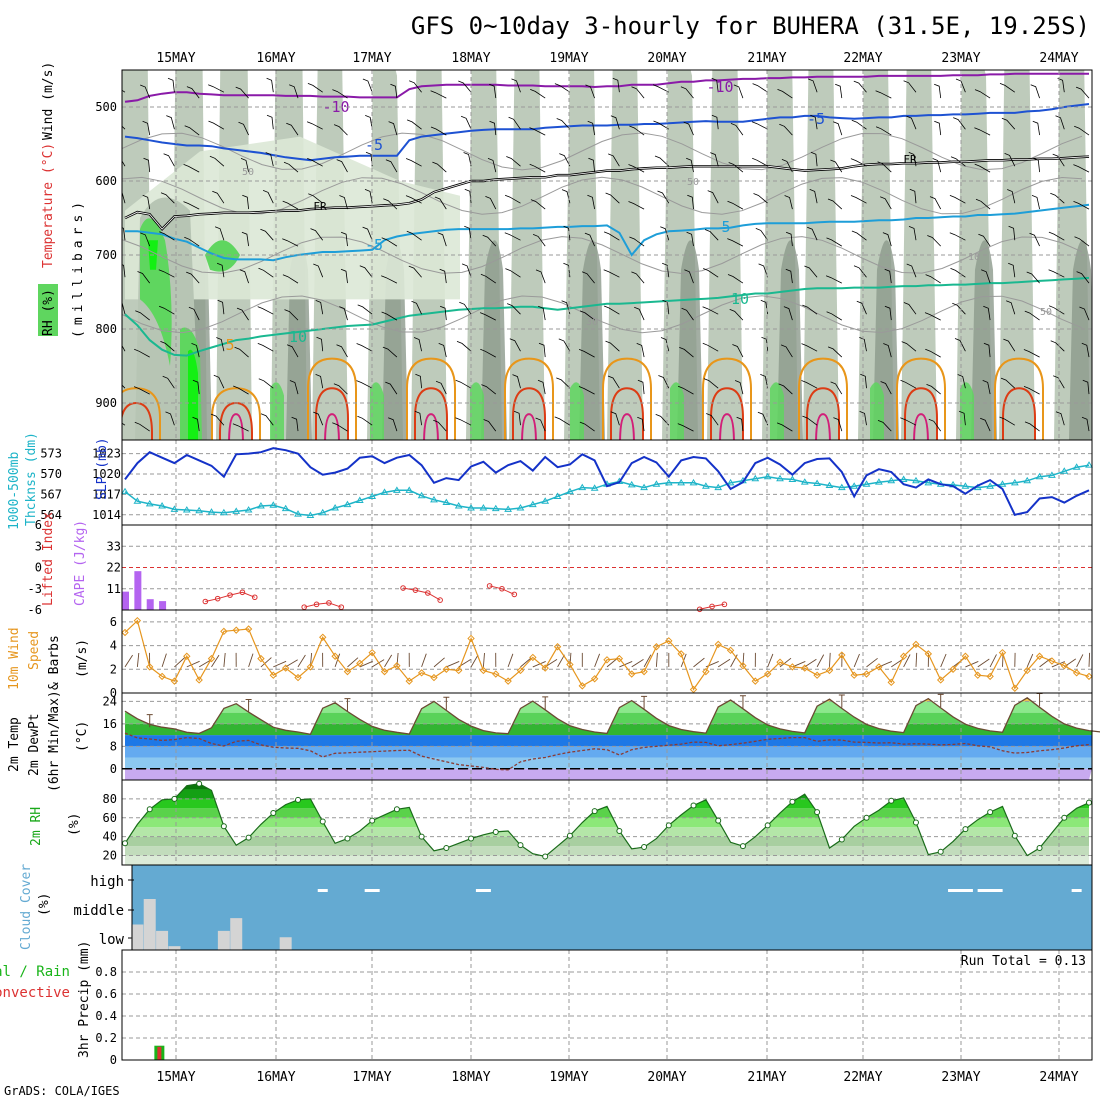 Image resolution: width=1100 pixels, height=1100 pixels. What do you see at coordinates (107, 882) in the screenshot?
I see `cloud-high-label: high` at bounding box center [107, 882].